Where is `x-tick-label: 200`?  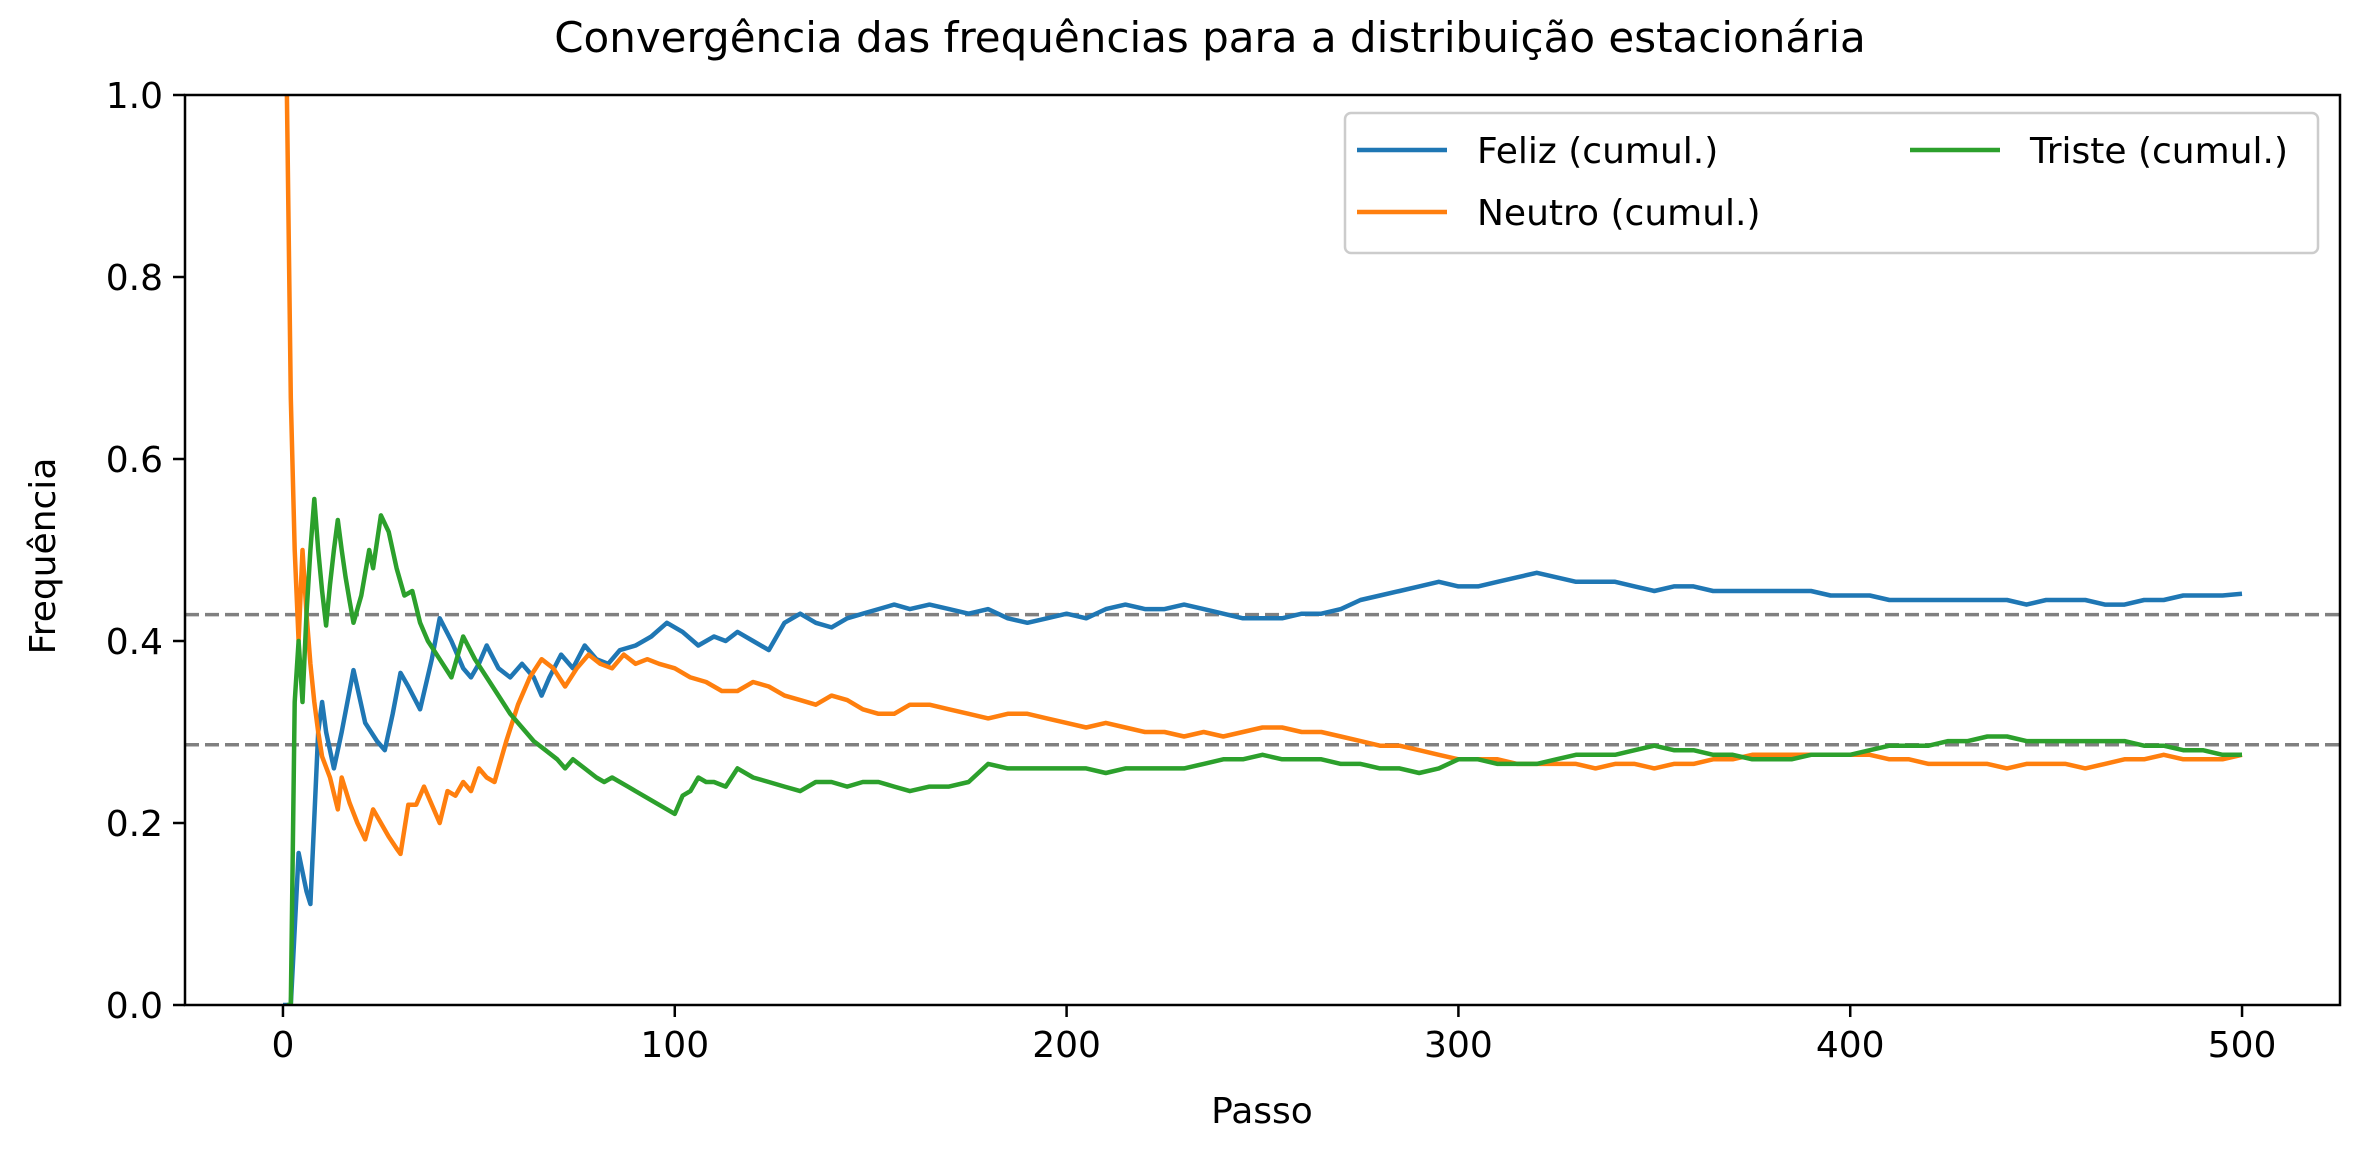
x-tick-label: 200 is located at coordinates (1066, 1045).